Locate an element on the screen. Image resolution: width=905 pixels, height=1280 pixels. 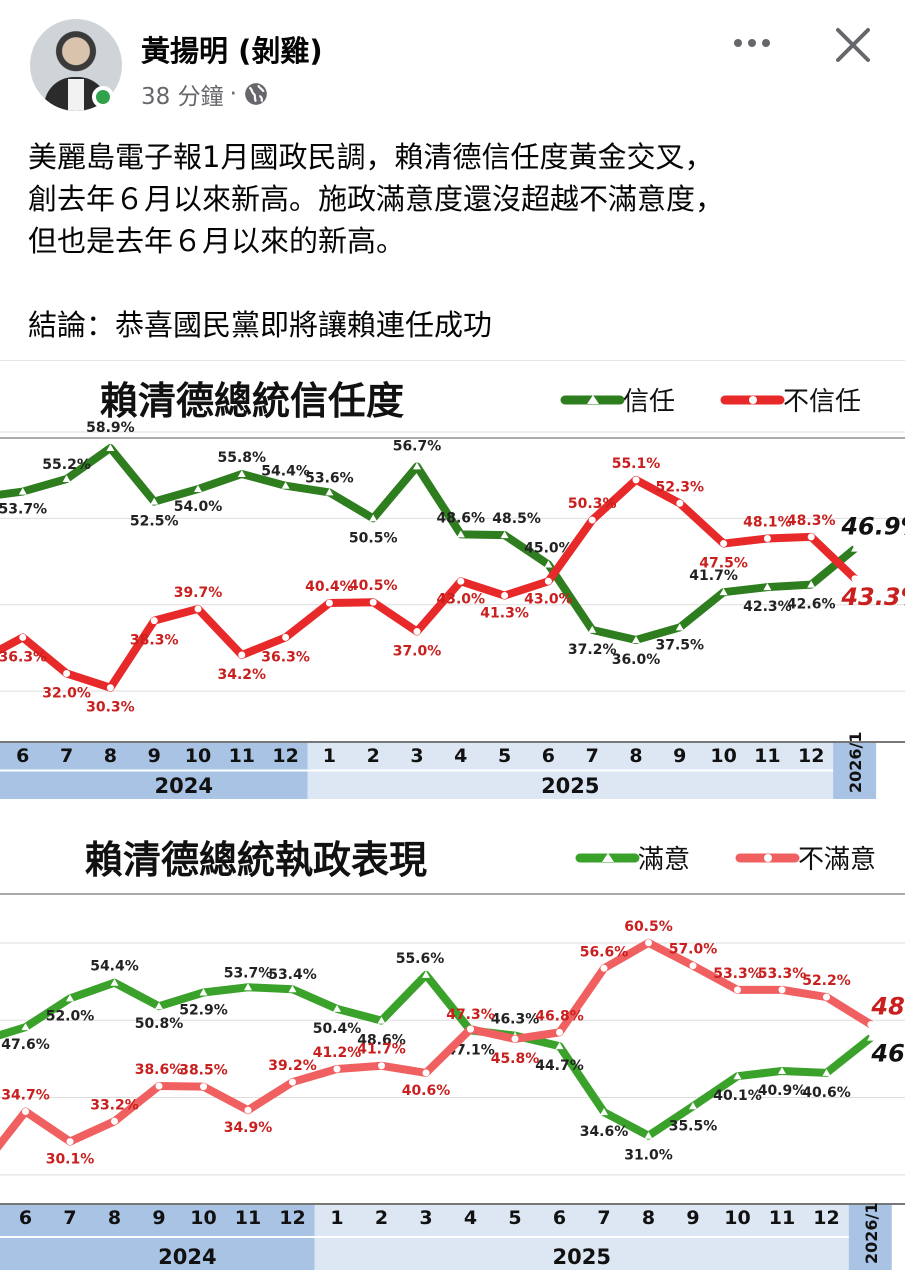
axis-tick-label: 5 is located at coordinates (504, 756).